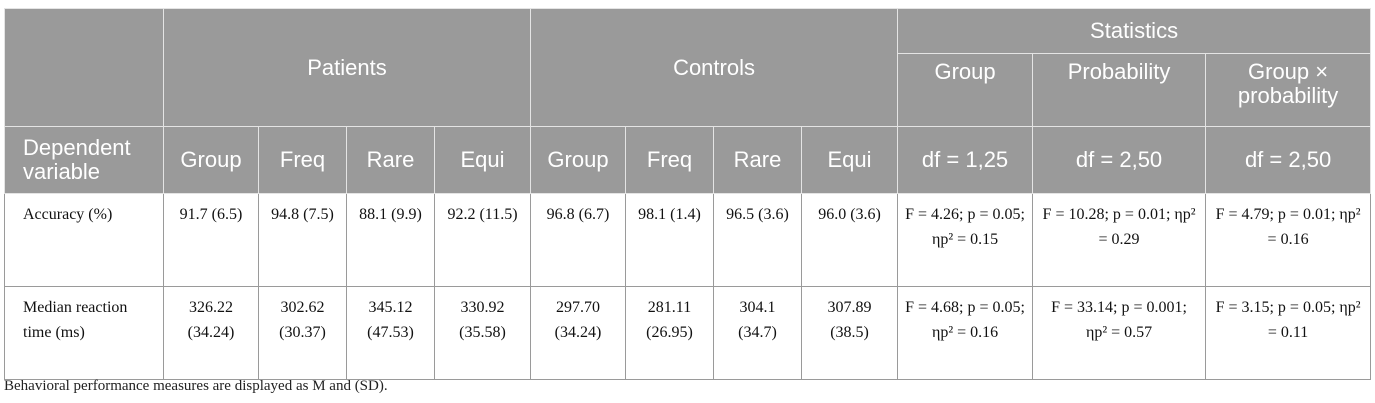  Describe the element at coordinates (302, 240) in the screenshot. I see `table-cell: 94.8 (7.5)` at that location.